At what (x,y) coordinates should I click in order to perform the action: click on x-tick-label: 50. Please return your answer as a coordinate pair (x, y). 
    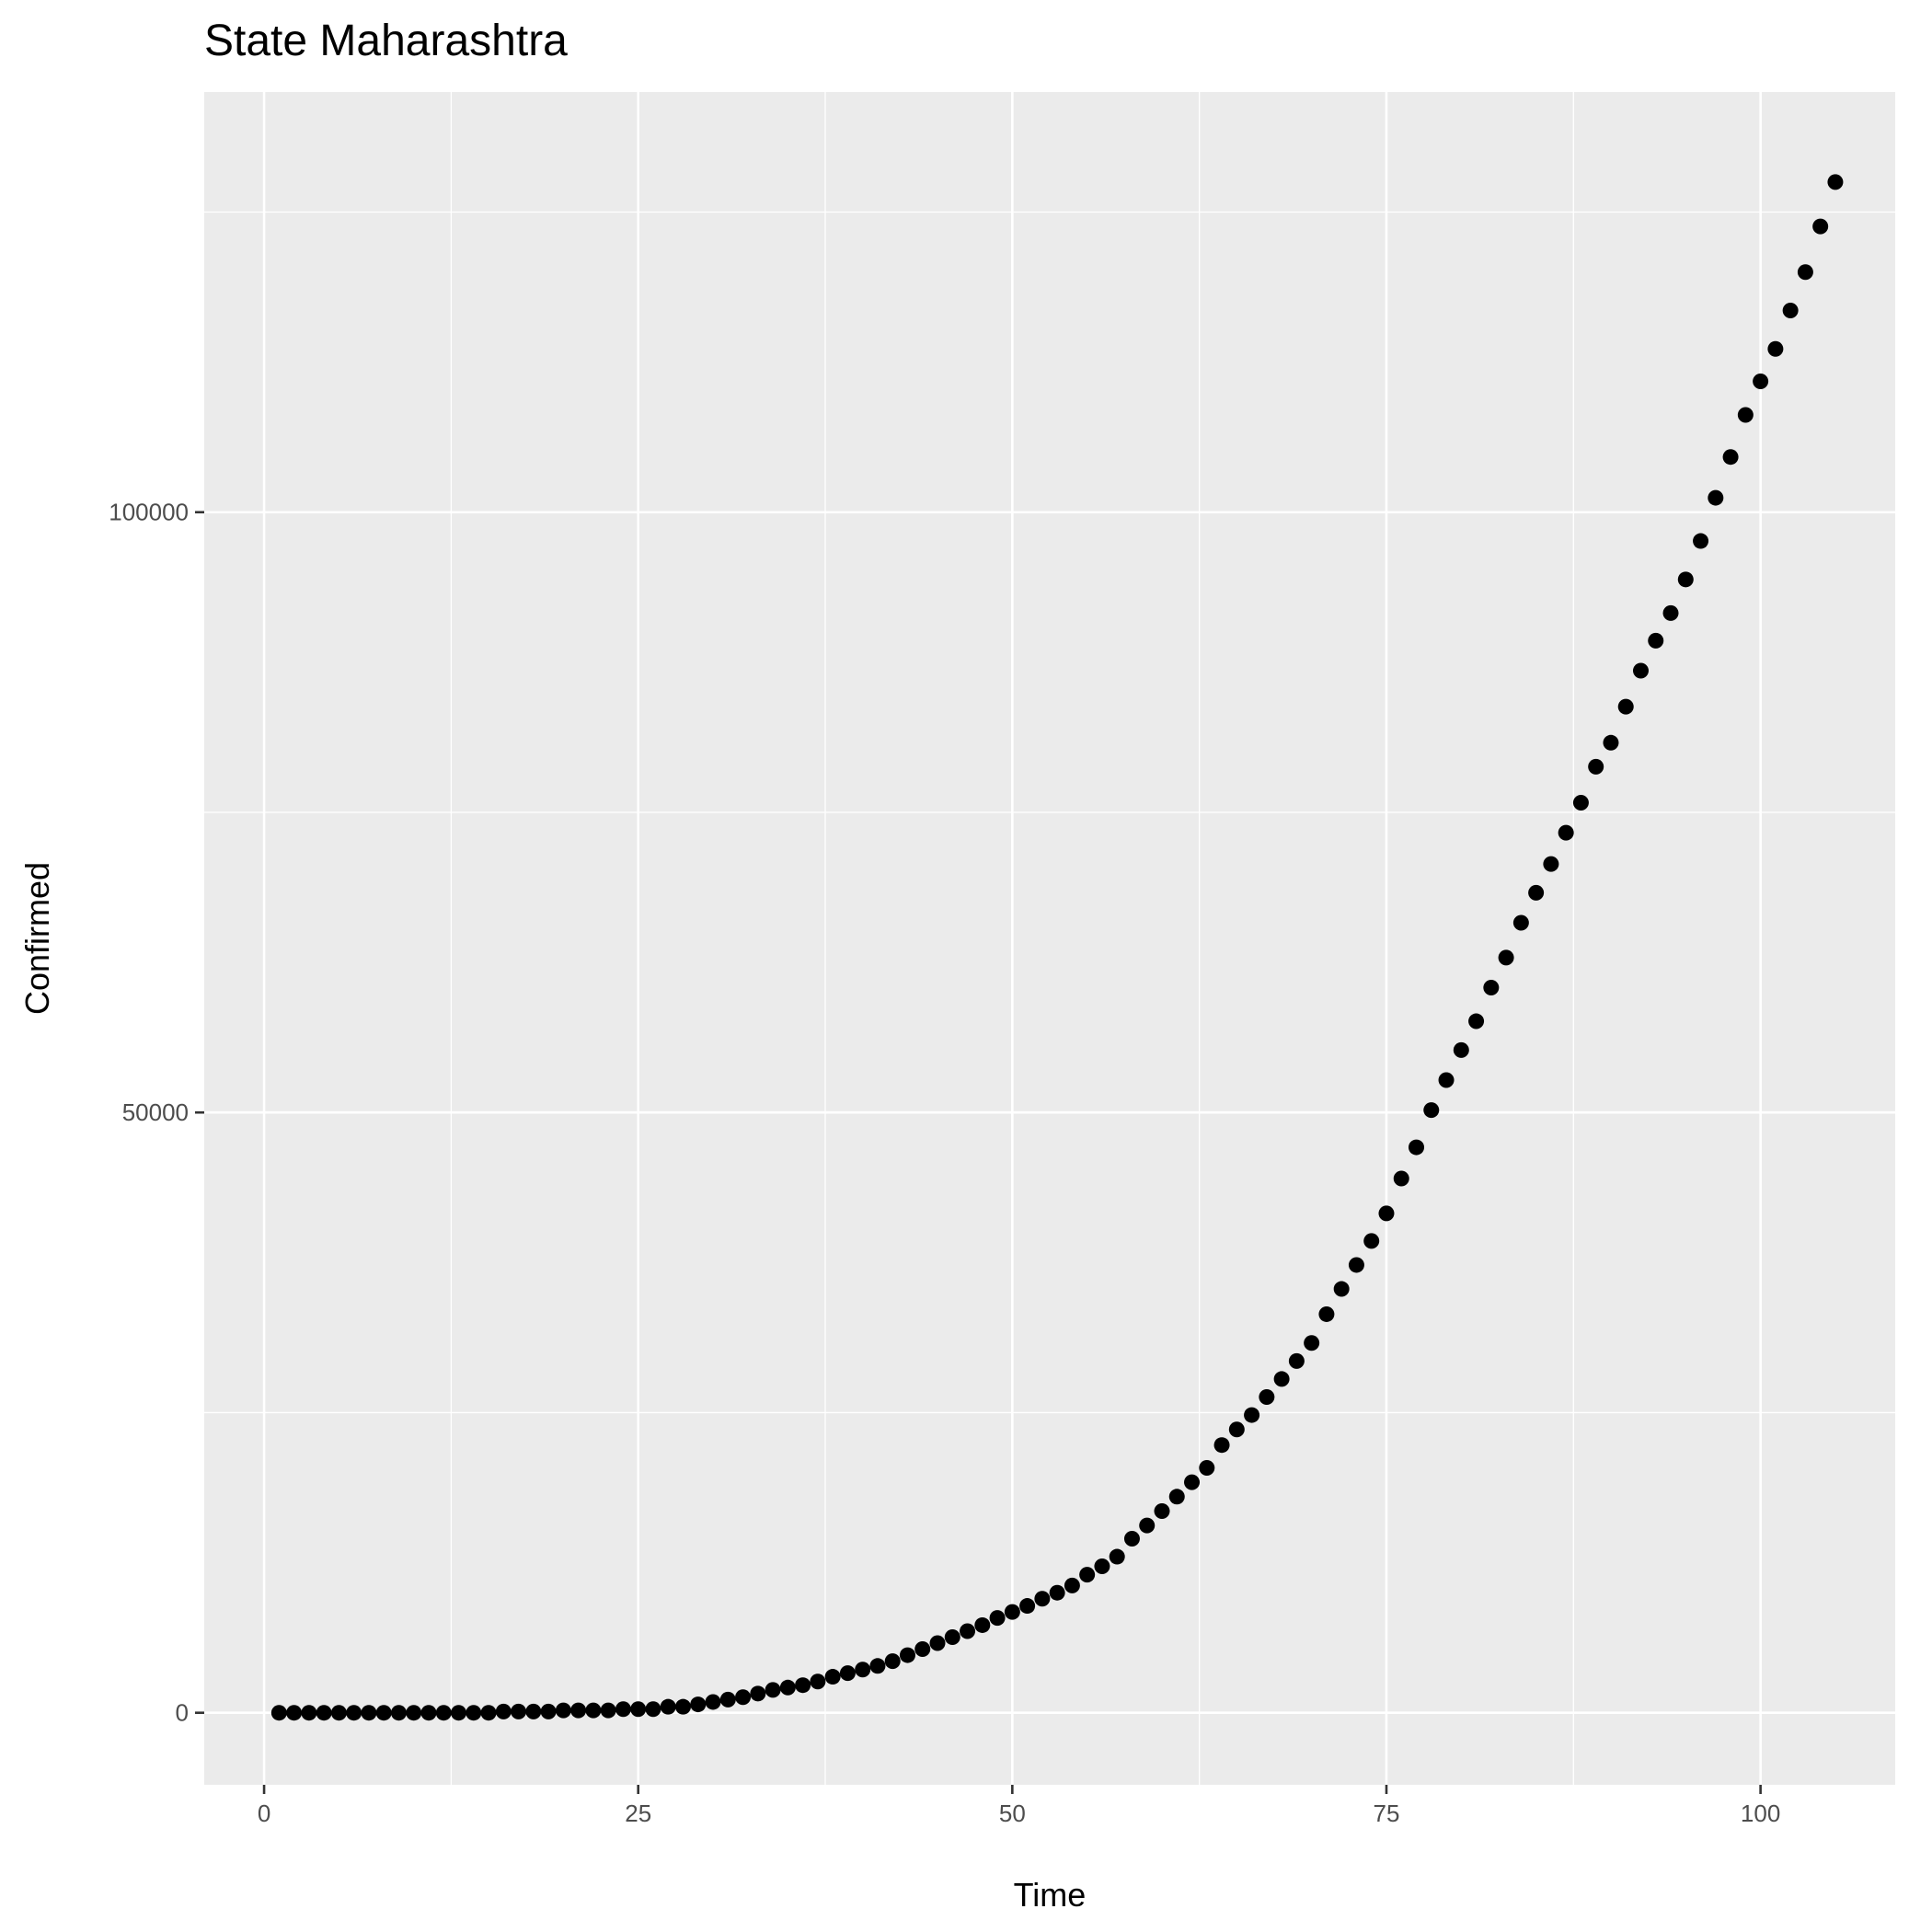
    Looking at the image, I should click on (1012, 1813).